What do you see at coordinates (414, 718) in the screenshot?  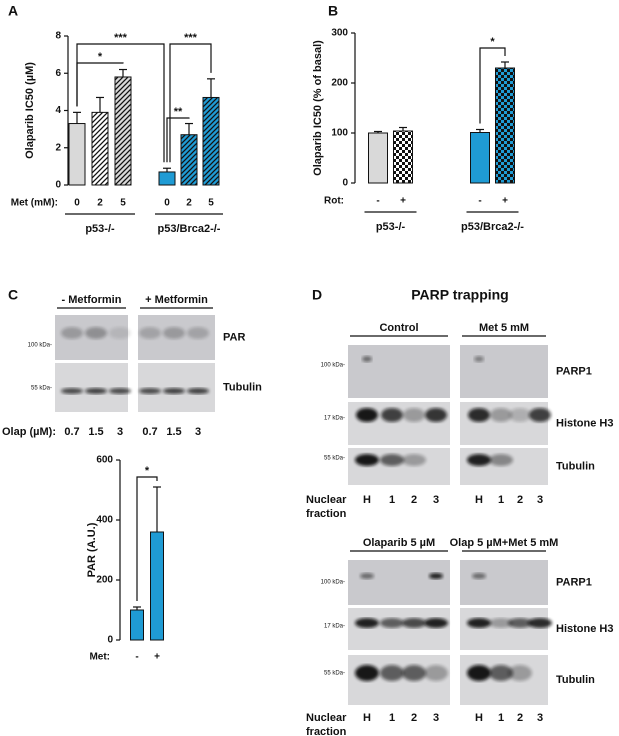 I see `lane-label: 2` at bounding box center [414, 718].